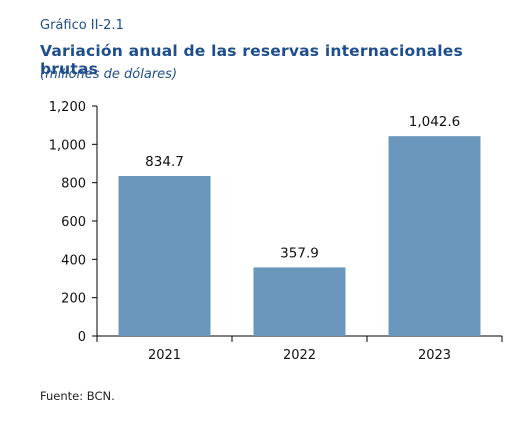 The image size is (526, 421). What do you see at coordinates (435, 122) in the screenshot?
I see `data-label: 1,042.6` at bounding box center [435, 122].